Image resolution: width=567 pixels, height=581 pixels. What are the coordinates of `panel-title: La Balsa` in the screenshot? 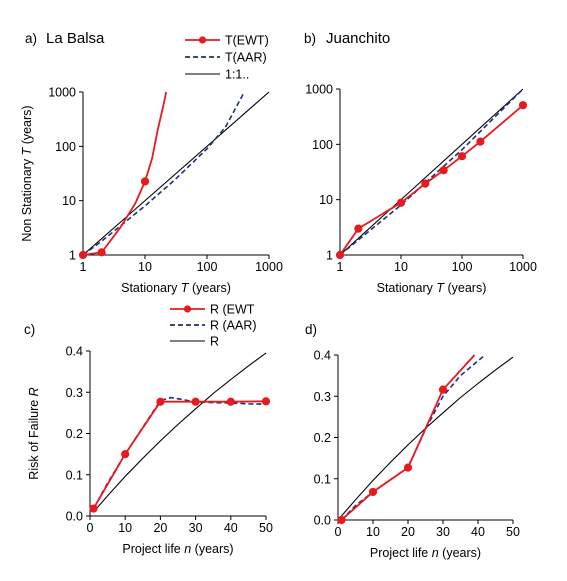 It's located at (75, 38).